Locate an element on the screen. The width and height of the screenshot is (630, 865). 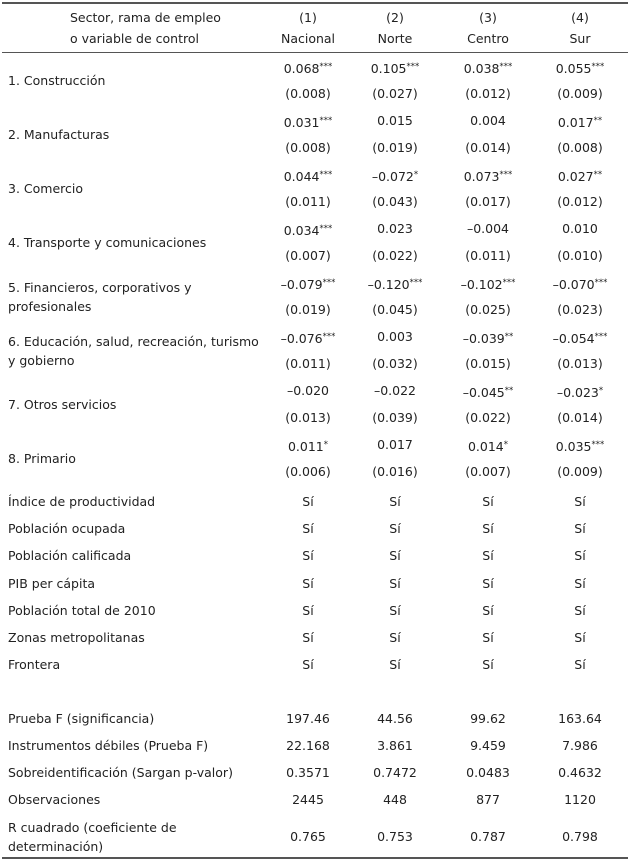
coefficient: 0.044*** is located at coordinates (308, 176).